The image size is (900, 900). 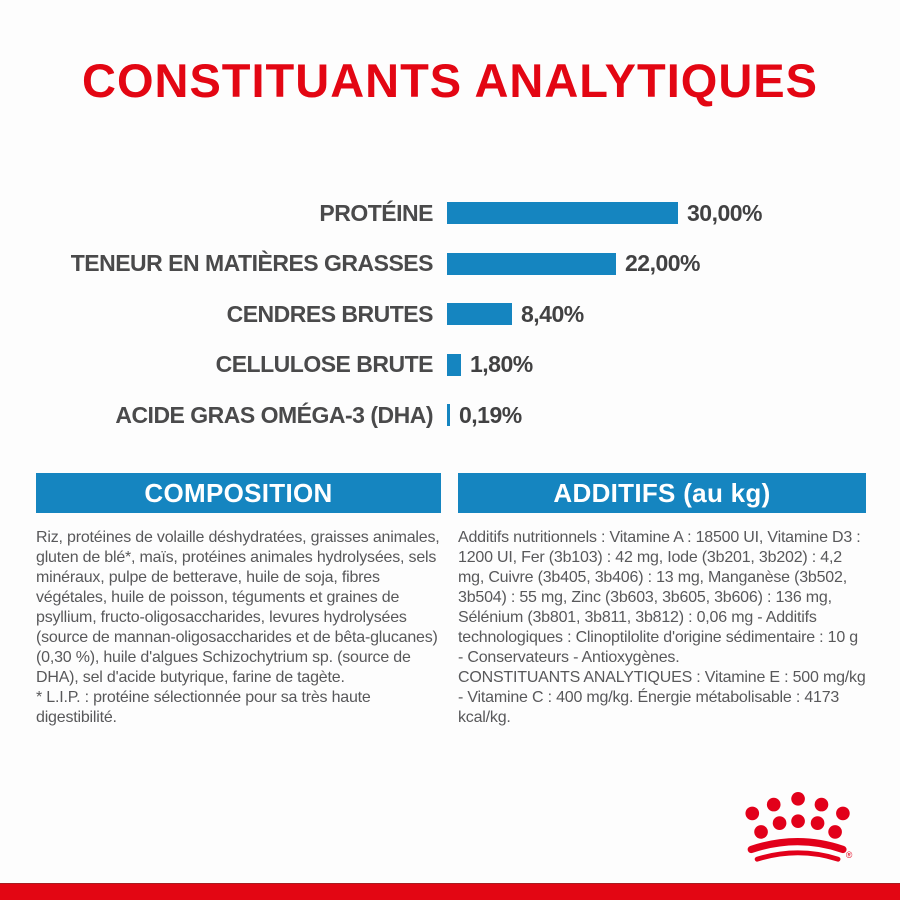 I want to click on crown-band-upper, so click(x=797, y=845).